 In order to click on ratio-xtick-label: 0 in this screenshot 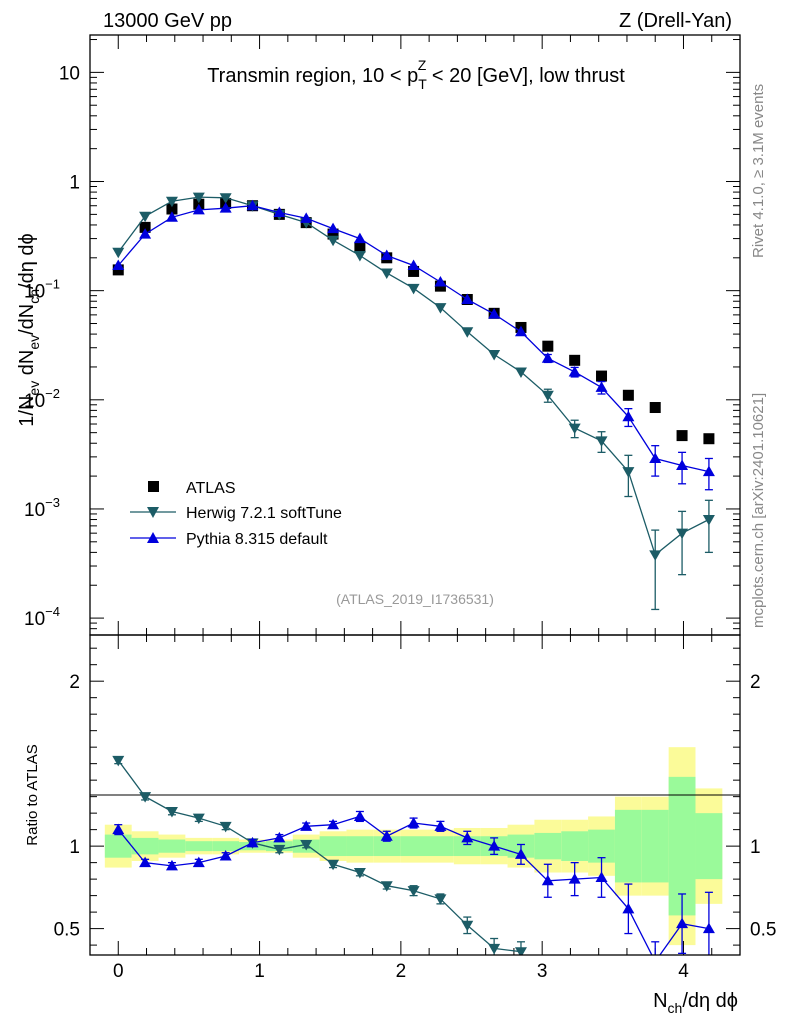, I will do `click(118, 971)`.